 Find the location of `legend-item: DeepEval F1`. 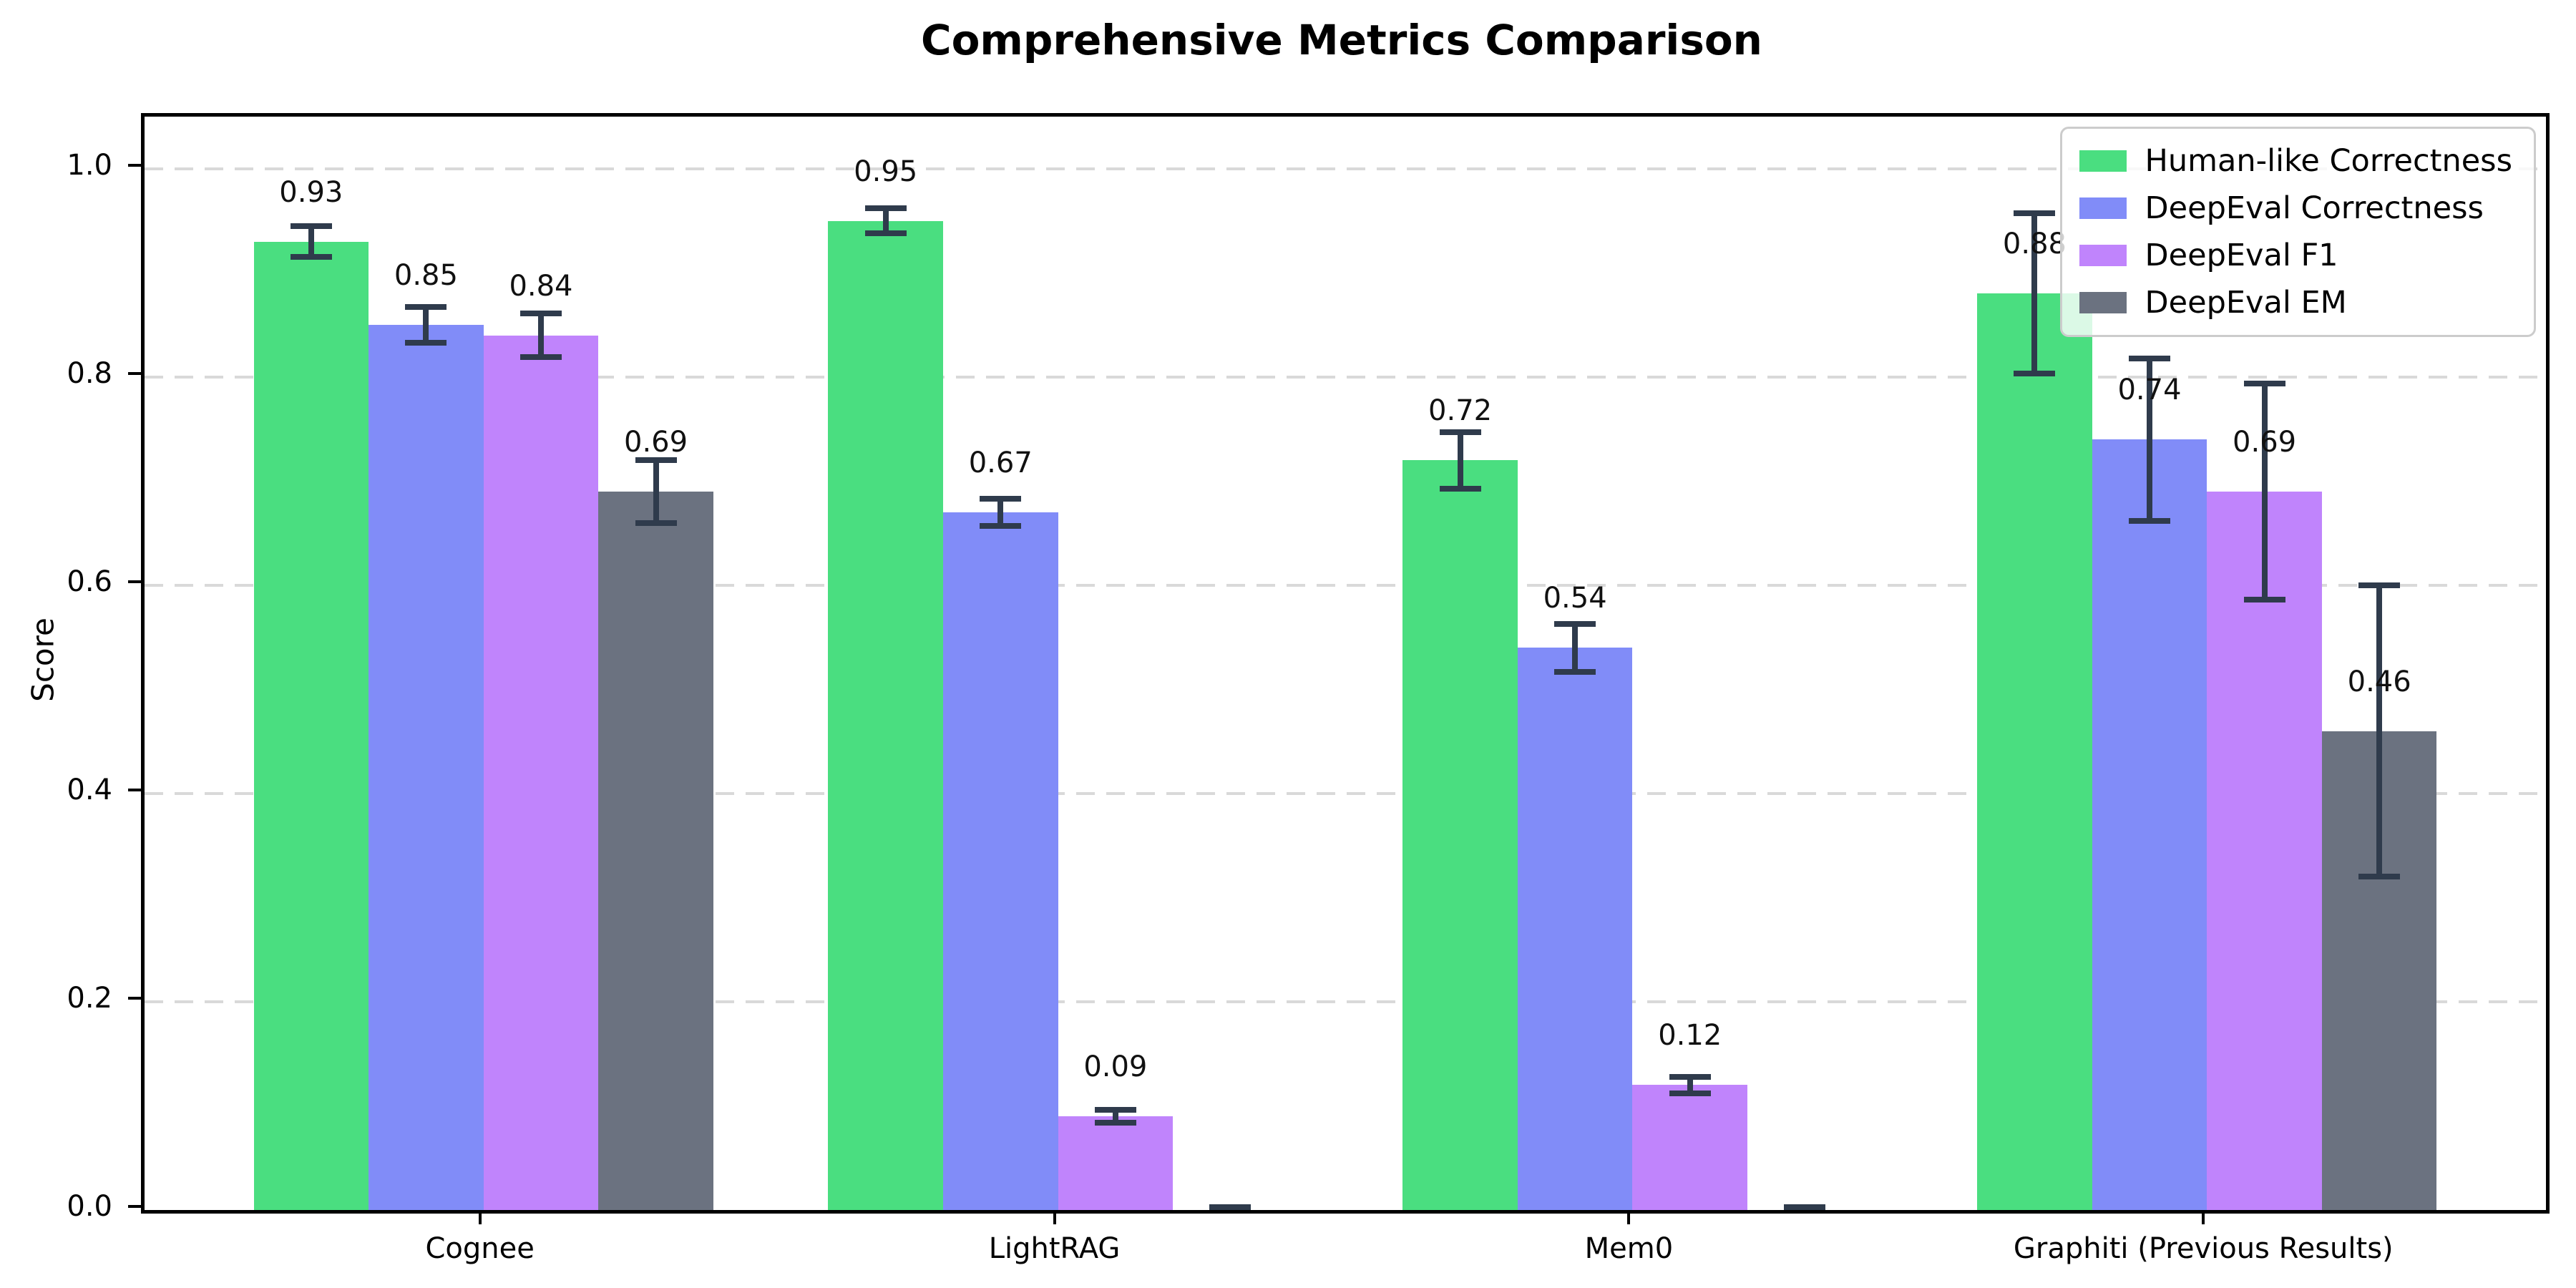

legend-item: DeepEval F1 is located at coordinates (2295, 255).